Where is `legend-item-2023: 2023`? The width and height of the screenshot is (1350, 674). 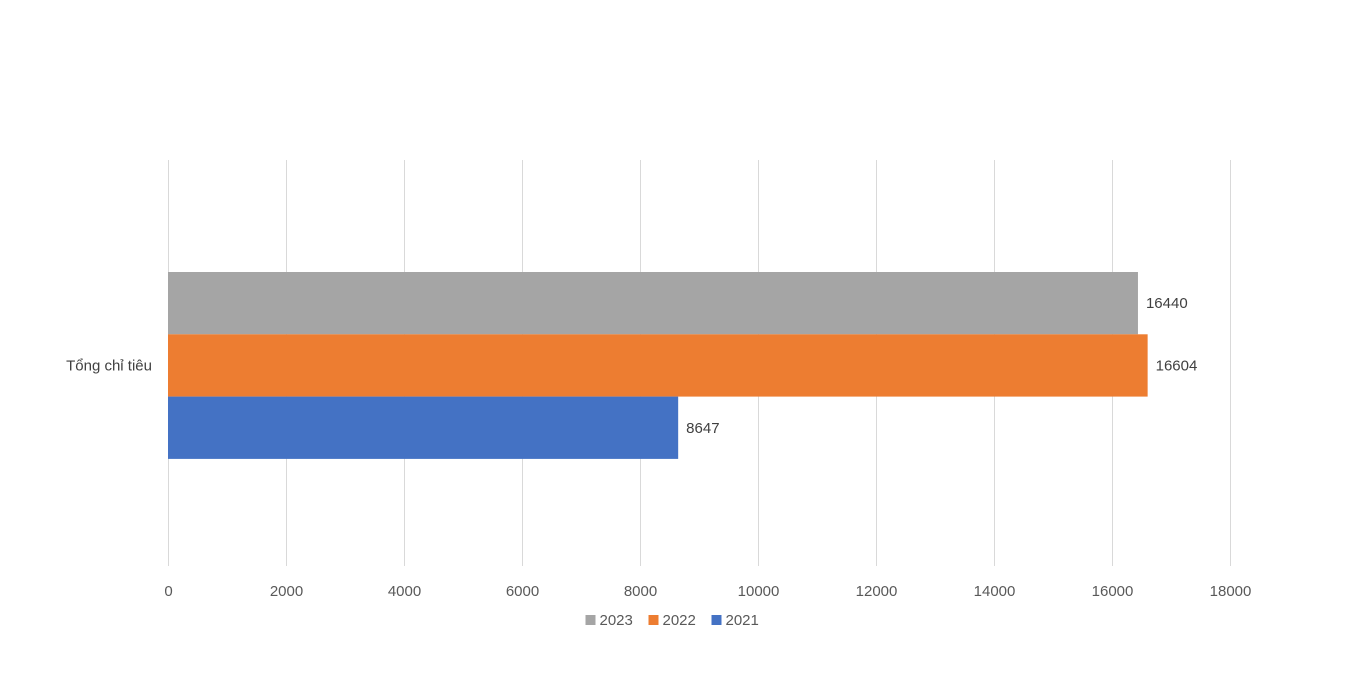 legend-item-2023: 2023 is located at coordinates (609, 620).